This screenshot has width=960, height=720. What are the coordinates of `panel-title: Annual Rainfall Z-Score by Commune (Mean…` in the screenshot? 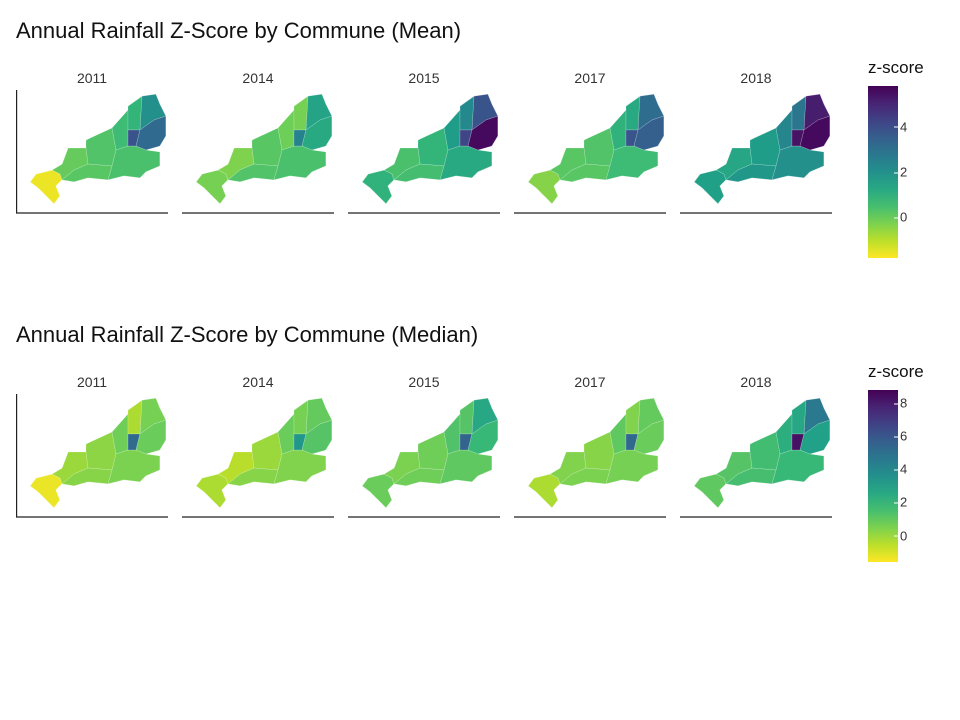 It's located at (239, 30).